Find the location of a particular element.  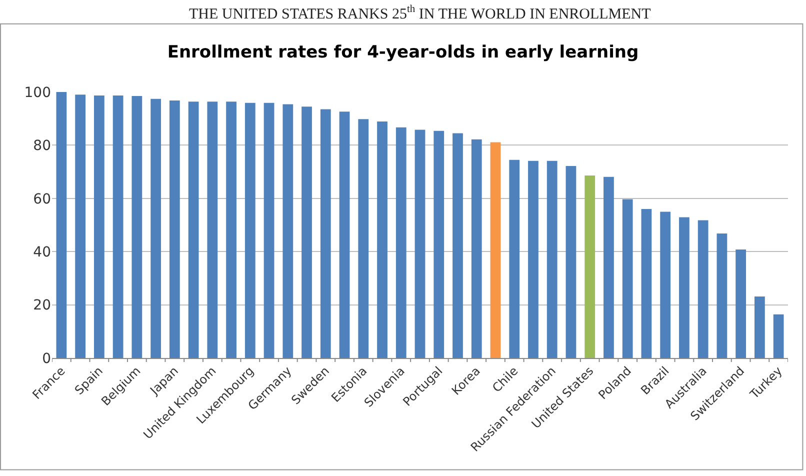

text: THE UNITED STATES RANKS 25$^{th}$ IN THE WORLD IN ENROLLMENT is located at coordinates (420, 13).